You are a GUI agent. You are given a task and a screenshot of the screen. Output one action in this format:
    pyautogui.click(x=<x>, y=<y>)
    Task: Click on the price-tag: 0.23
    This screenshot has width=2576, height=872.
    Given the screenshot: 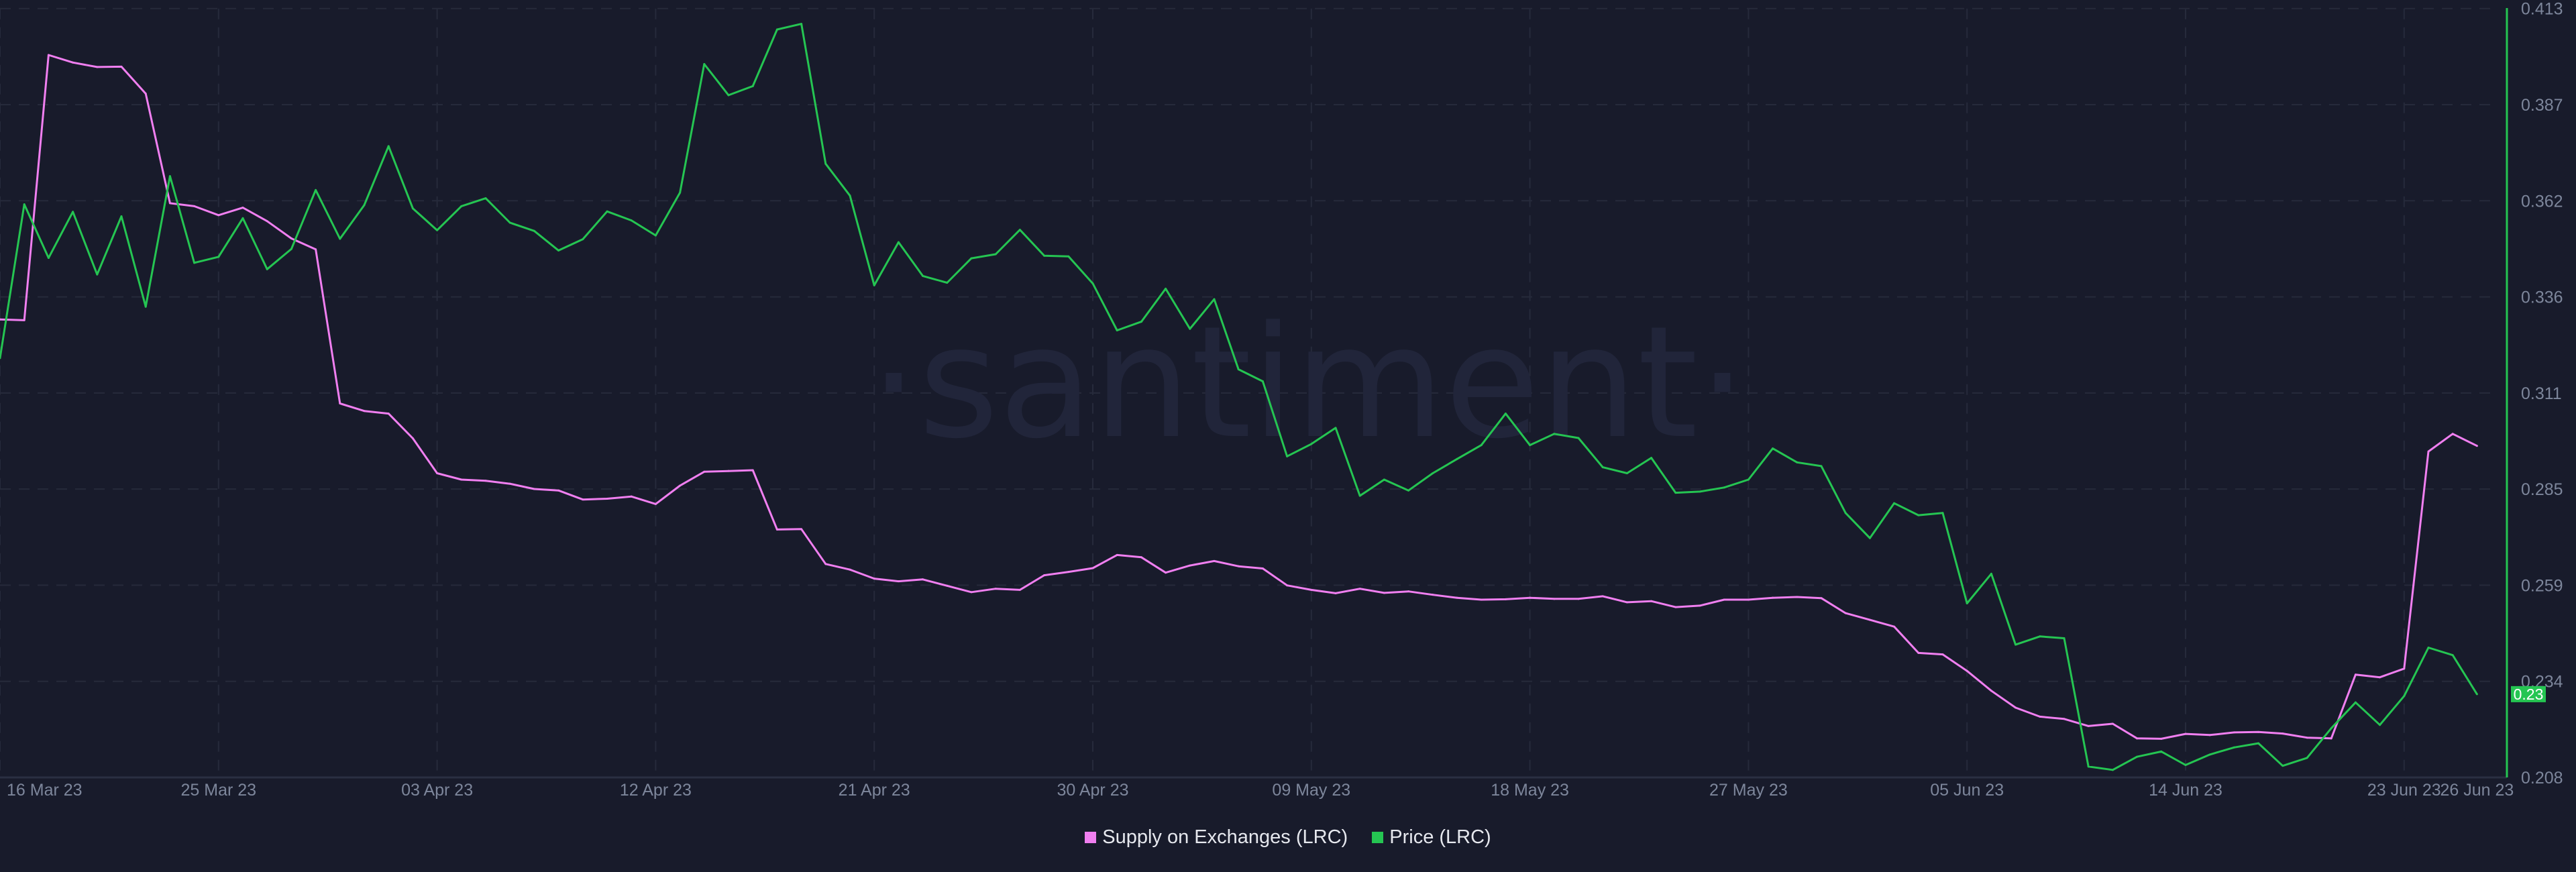 What is the action you would take?
    pyautogui.click(x=2528, y=694)
    